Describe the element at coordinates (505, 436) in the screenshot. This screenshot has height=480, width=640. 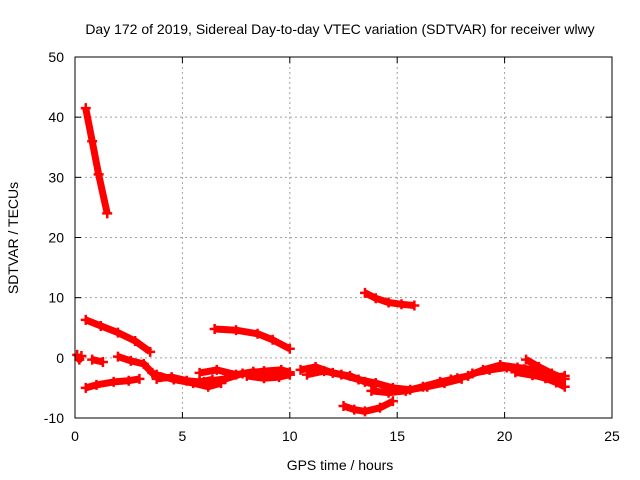
I see `x-tick-label: 20` at that location.